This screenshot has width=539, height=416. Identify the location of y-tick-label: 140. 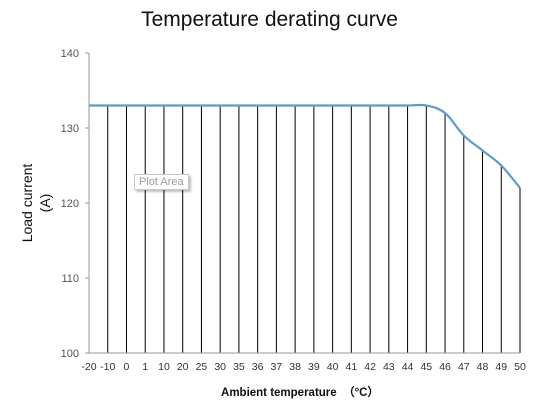
(70, 54).